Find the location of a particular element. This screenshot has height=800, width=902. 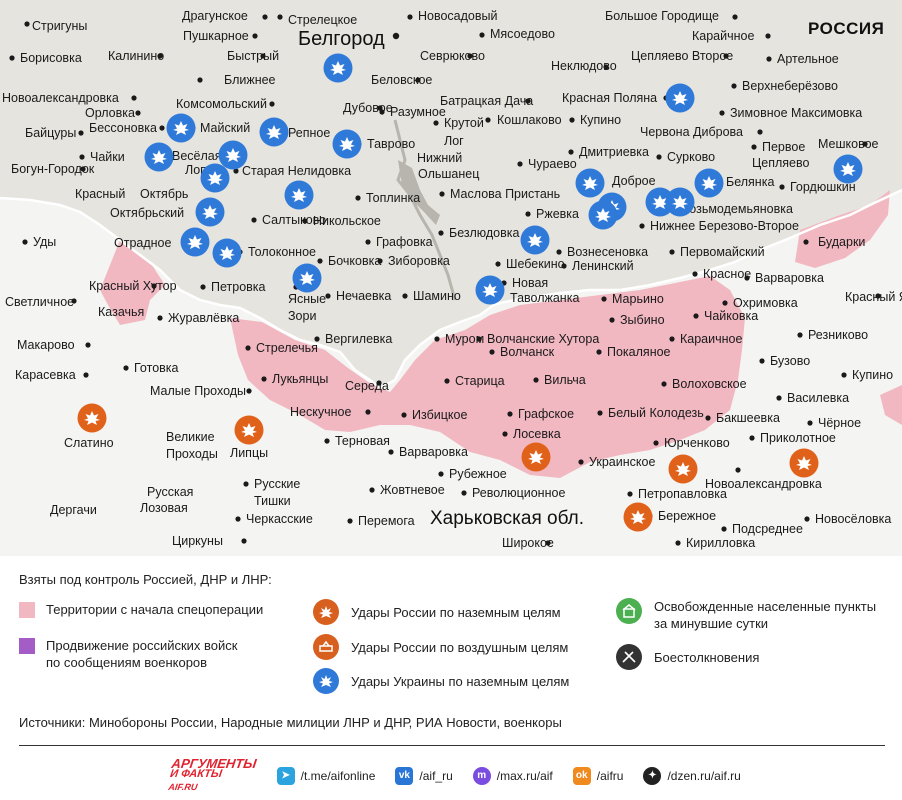

social-telegram: ➤ /t.me/aifonline is located at coordinates (325, 775).